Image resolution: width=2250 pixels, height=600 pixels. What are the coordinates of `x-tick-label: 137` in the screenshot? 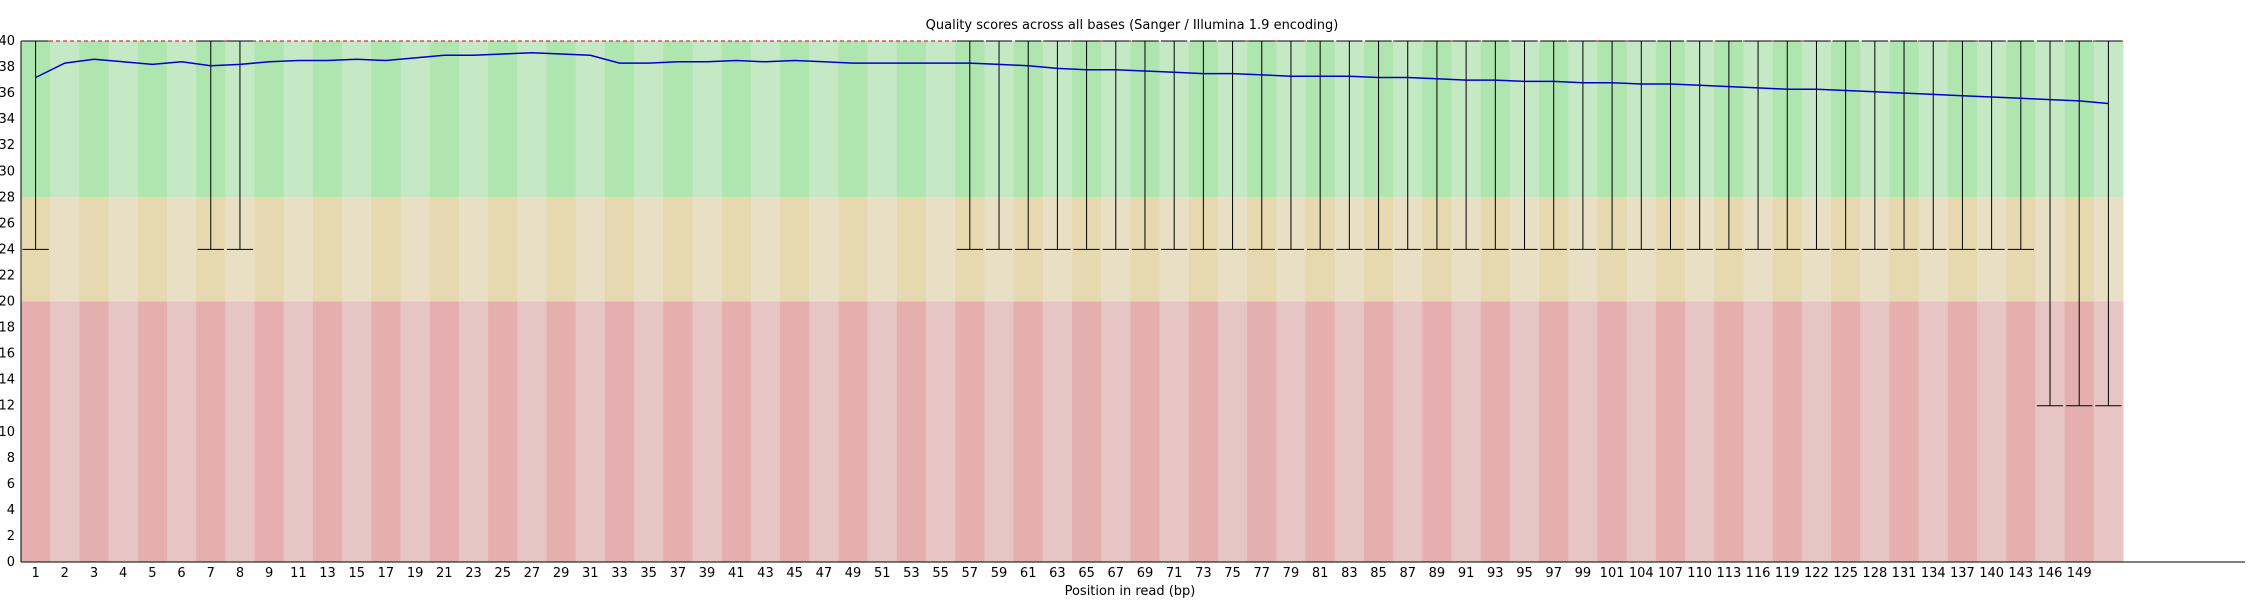 It's located at (1962, 573).